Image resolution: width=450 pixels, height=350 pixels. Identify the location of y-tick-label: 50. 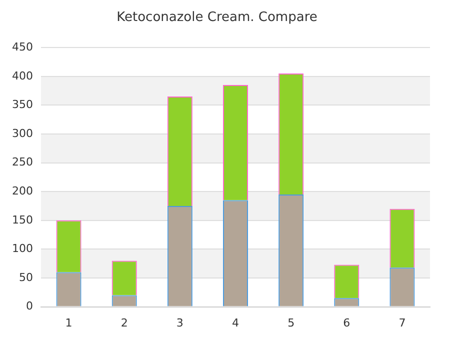
(25, 277).